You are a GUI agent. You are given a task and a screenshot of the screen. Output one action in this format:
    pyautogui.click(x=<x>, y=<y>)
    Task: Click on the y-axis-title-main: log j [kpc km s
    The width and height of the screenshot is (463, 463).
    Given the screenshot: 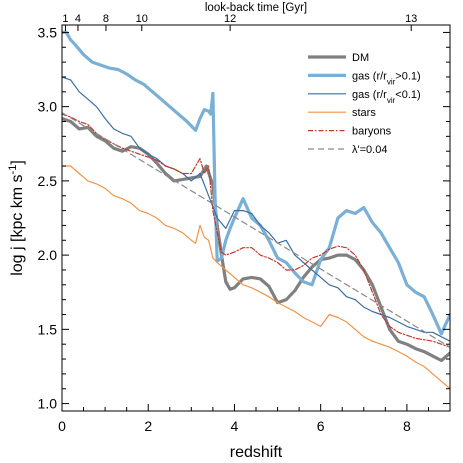 What is the action you would take?
    pyautogui.click(x=17, y=224)
    